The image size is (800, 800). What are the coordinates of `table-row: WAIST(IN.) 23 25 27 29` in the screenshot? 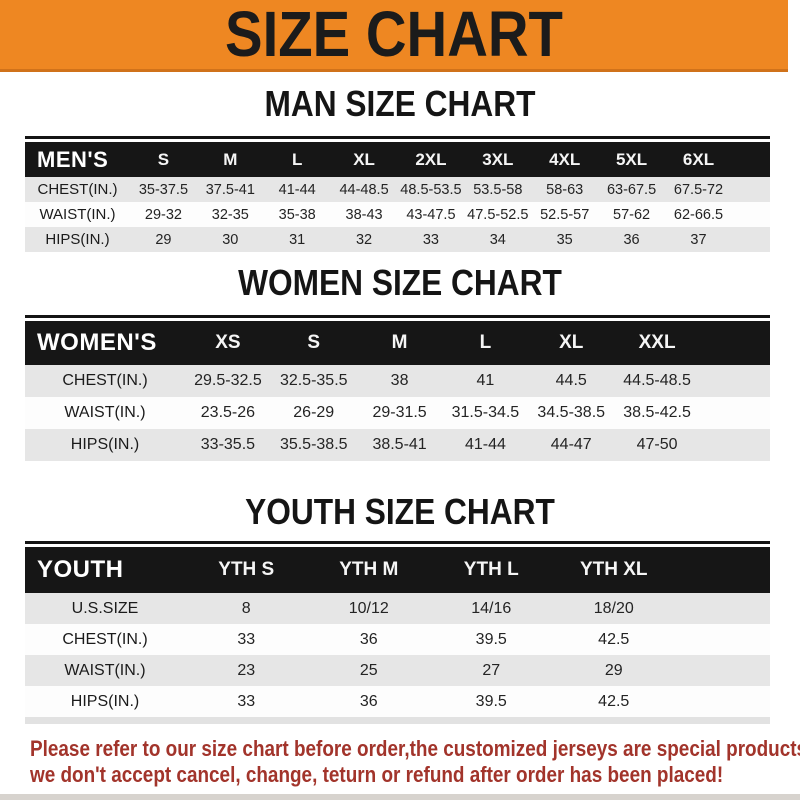 It's located at (397, 670).